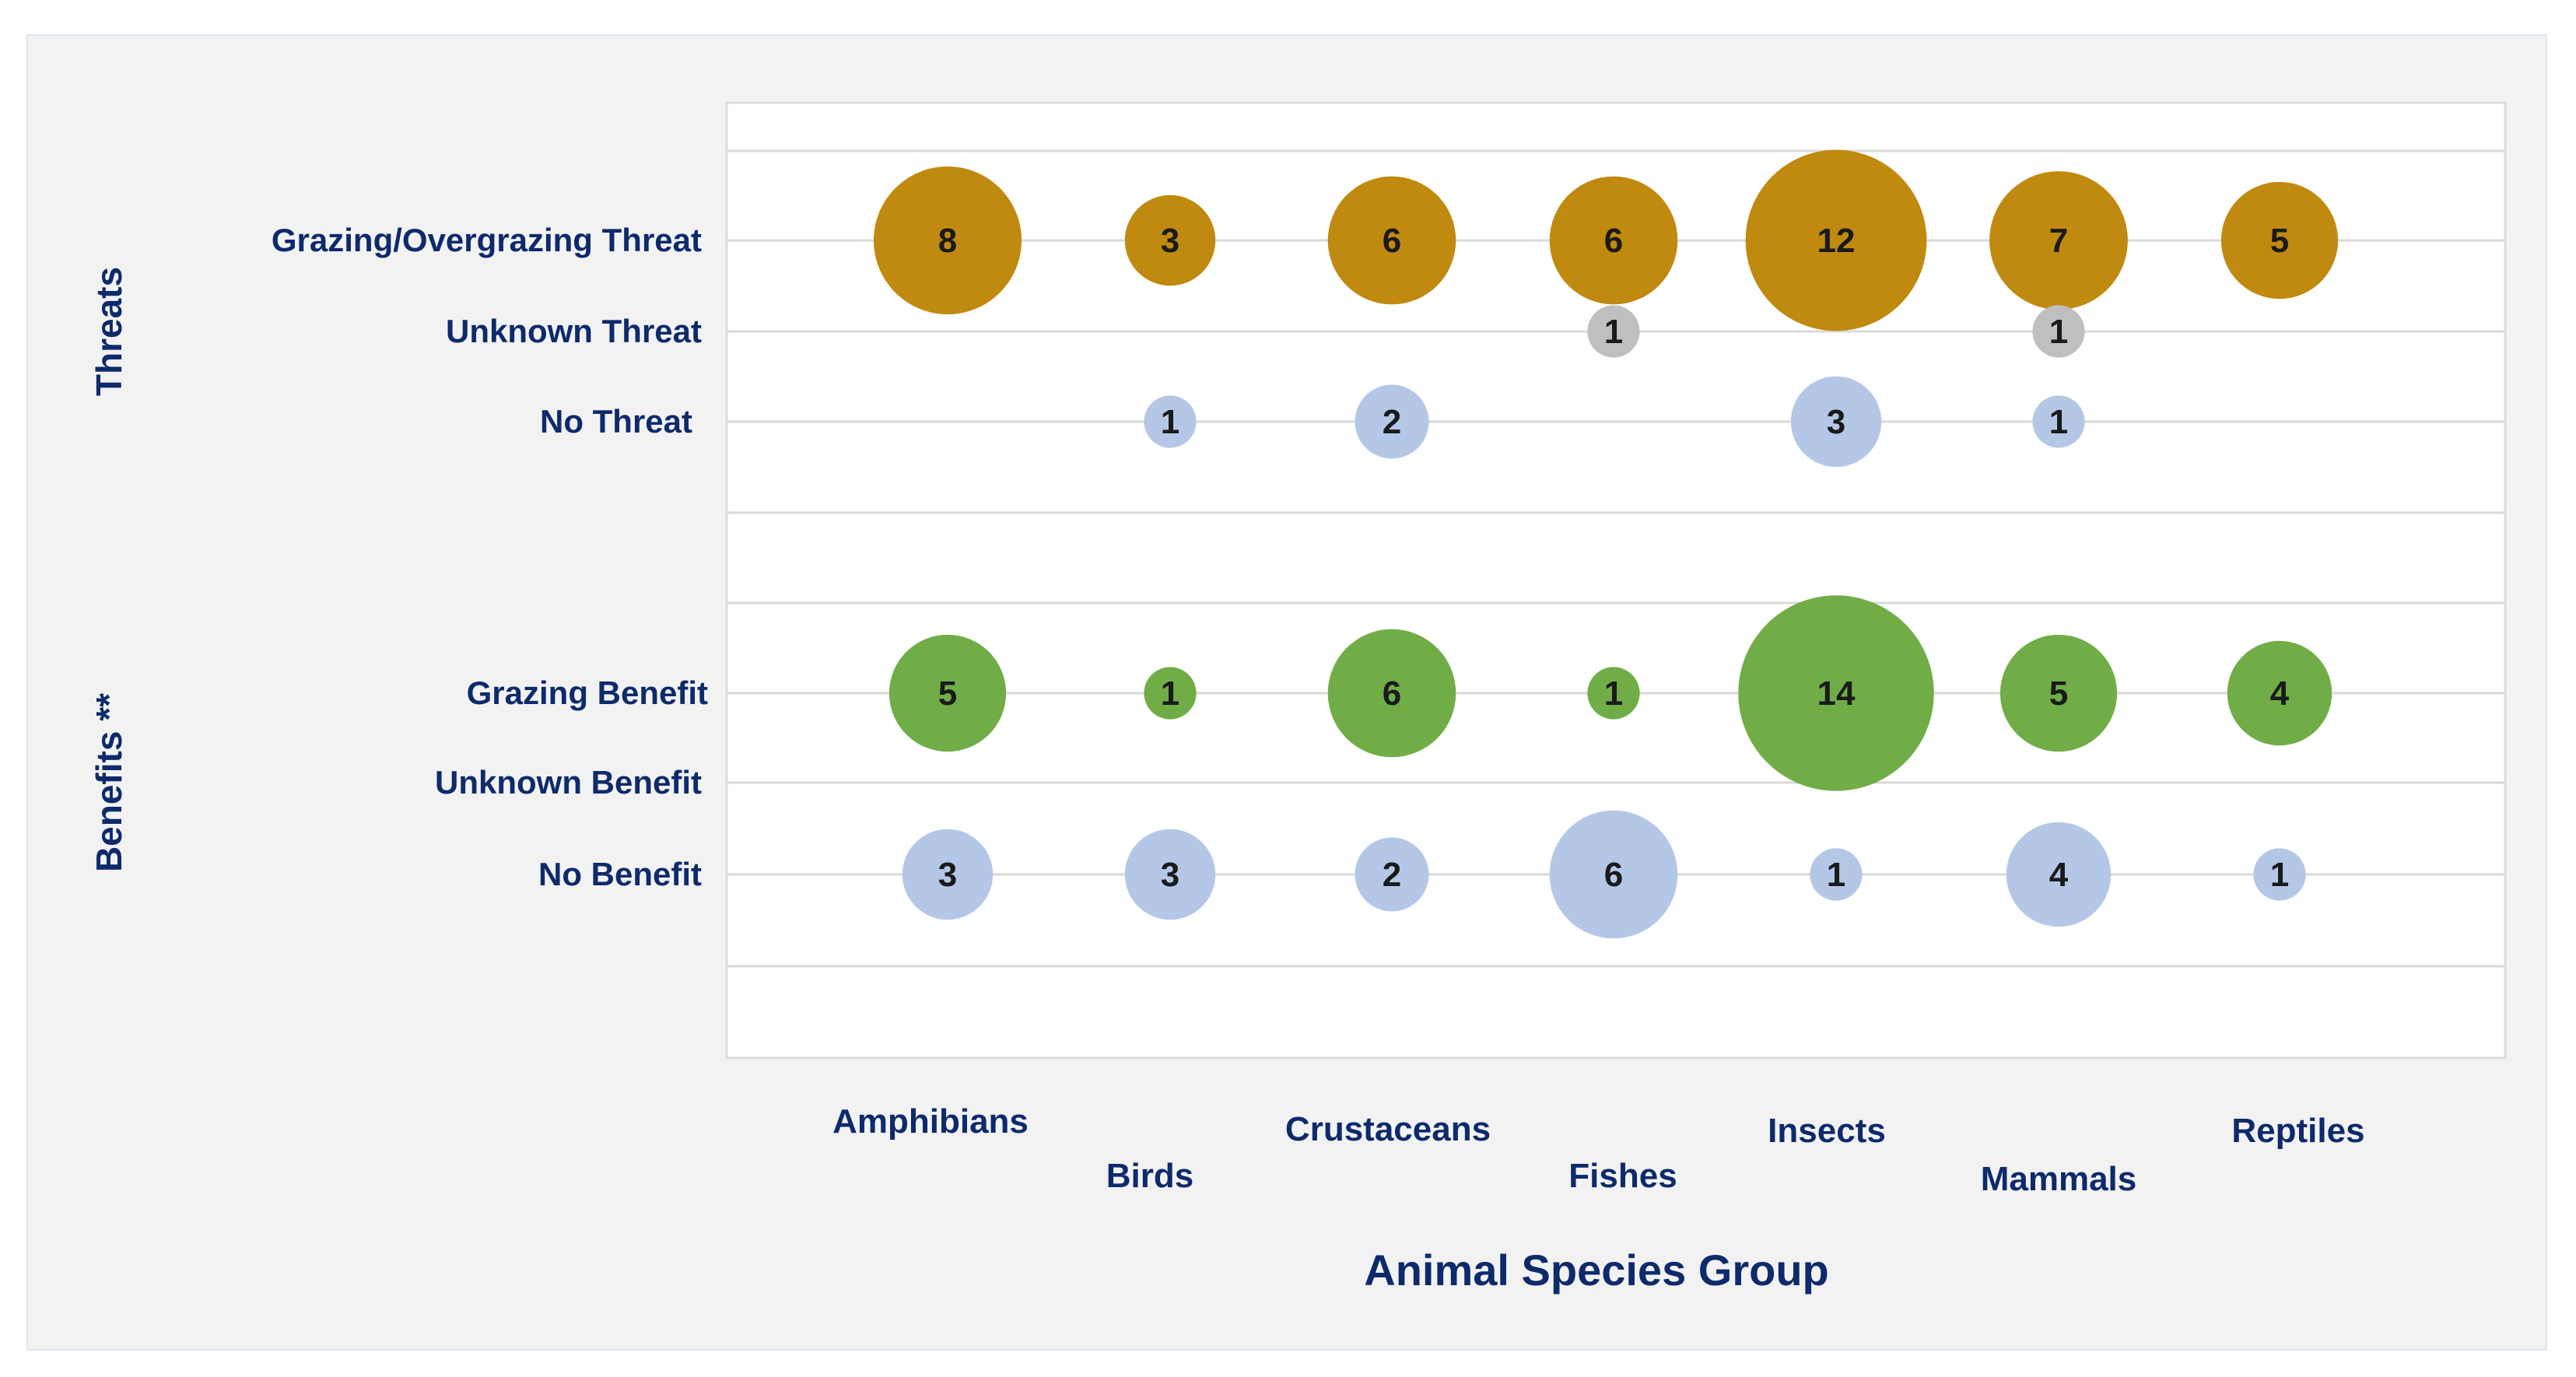 The width and height of the screenshot is (2576, 1377). I want to click on category-label-amphibians: Amphibians, so click(931, 1121).